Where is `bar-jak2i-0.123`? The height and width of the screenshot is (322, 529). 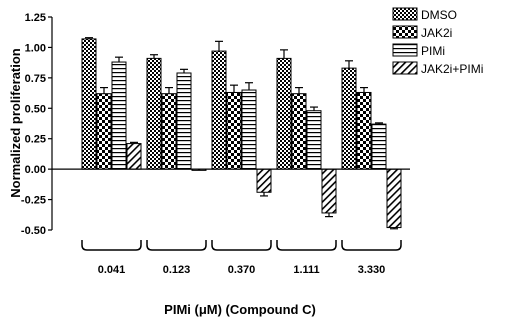
bar-jak2i-0.123 is located at coordinates (169, 131).